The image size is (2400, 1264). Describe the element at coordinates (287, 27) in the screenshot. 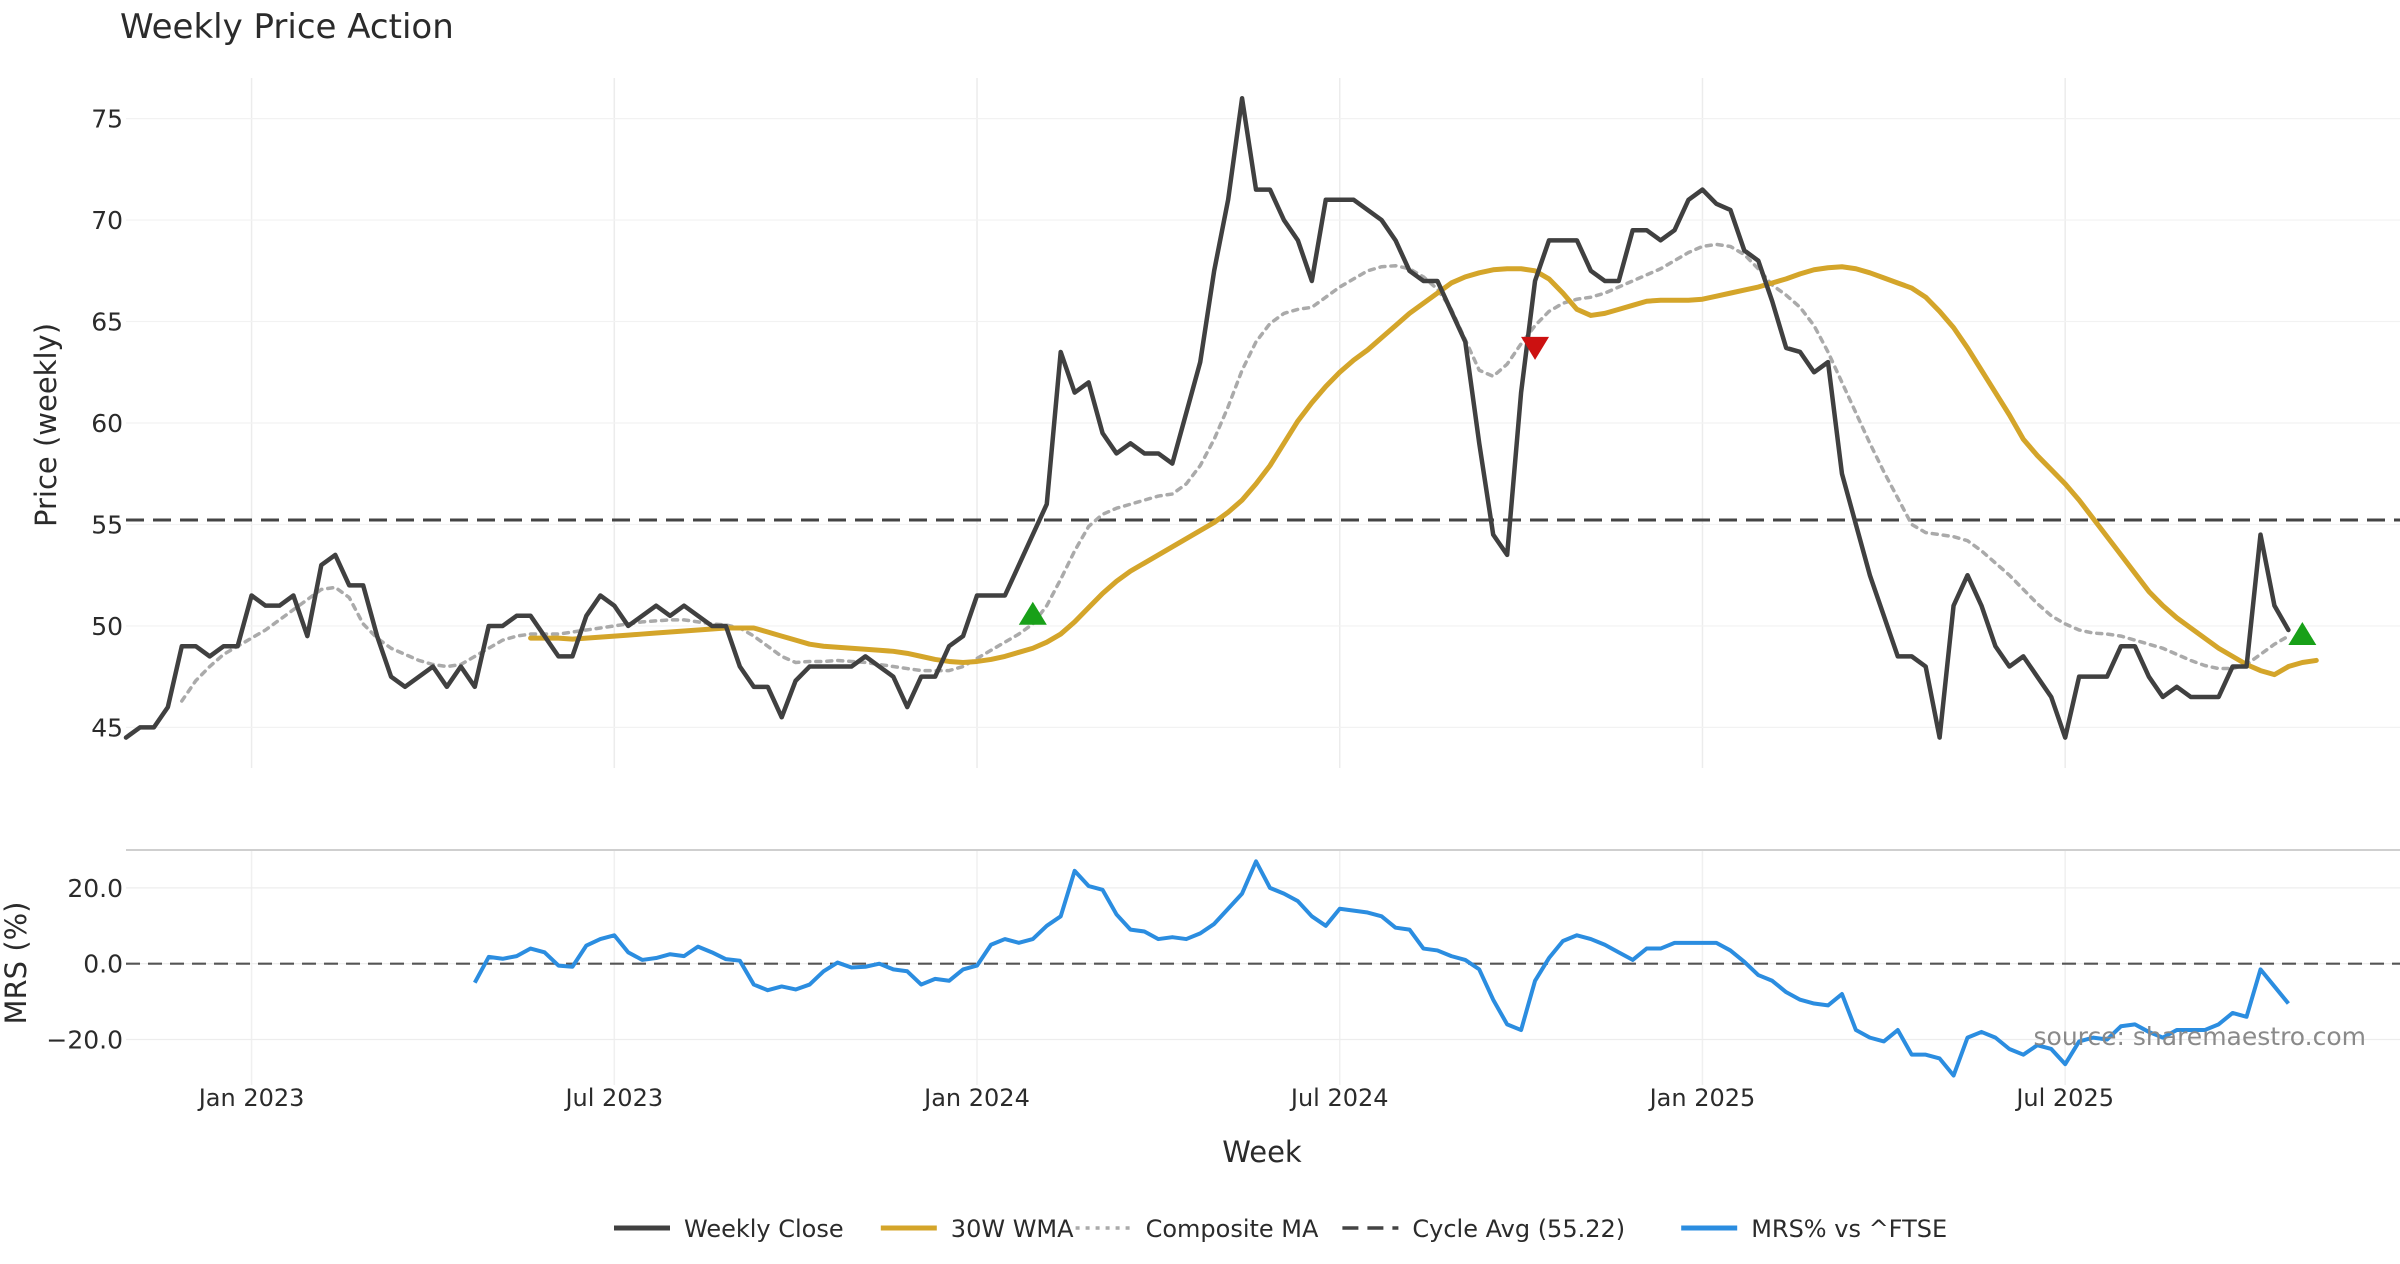

I see `chart-title: Weekly Price Action` at that location.